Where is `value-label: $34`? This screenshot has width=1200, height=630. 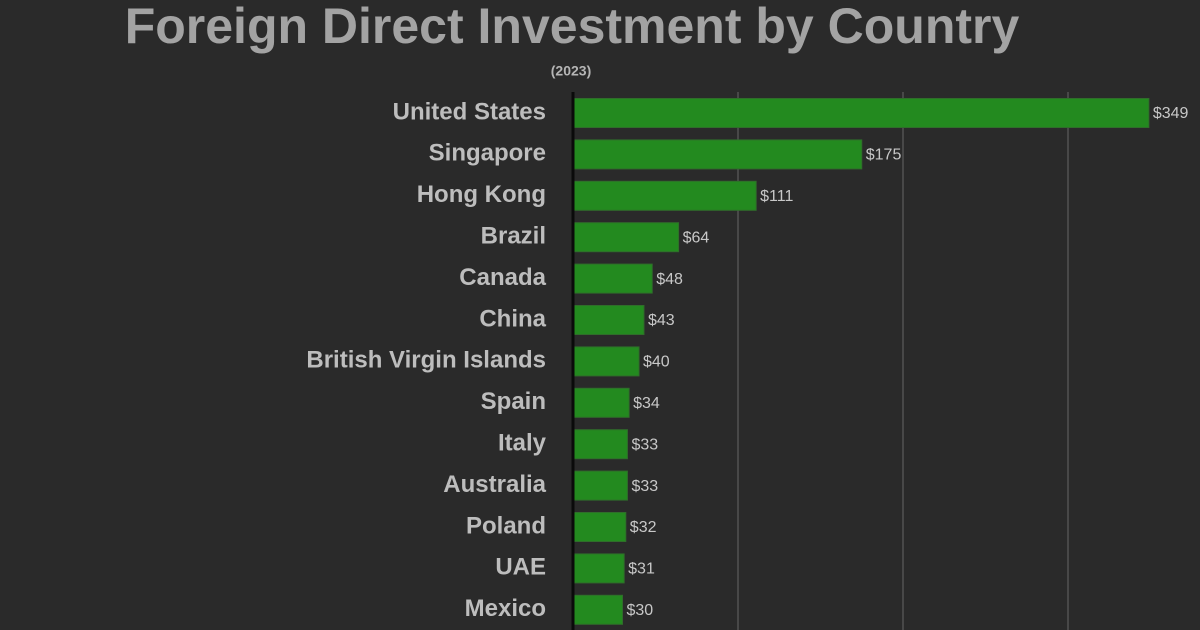
value-label: $34 is located at coordinates (646, 403).